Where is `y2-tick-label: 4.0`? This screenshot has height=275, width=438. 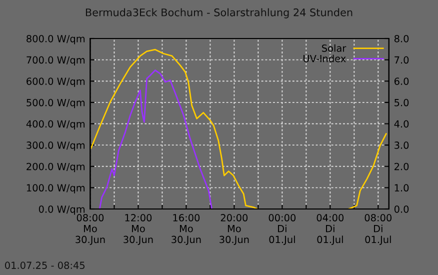 y2-tick-label: 4.0 is located at coordinates (401, 124).